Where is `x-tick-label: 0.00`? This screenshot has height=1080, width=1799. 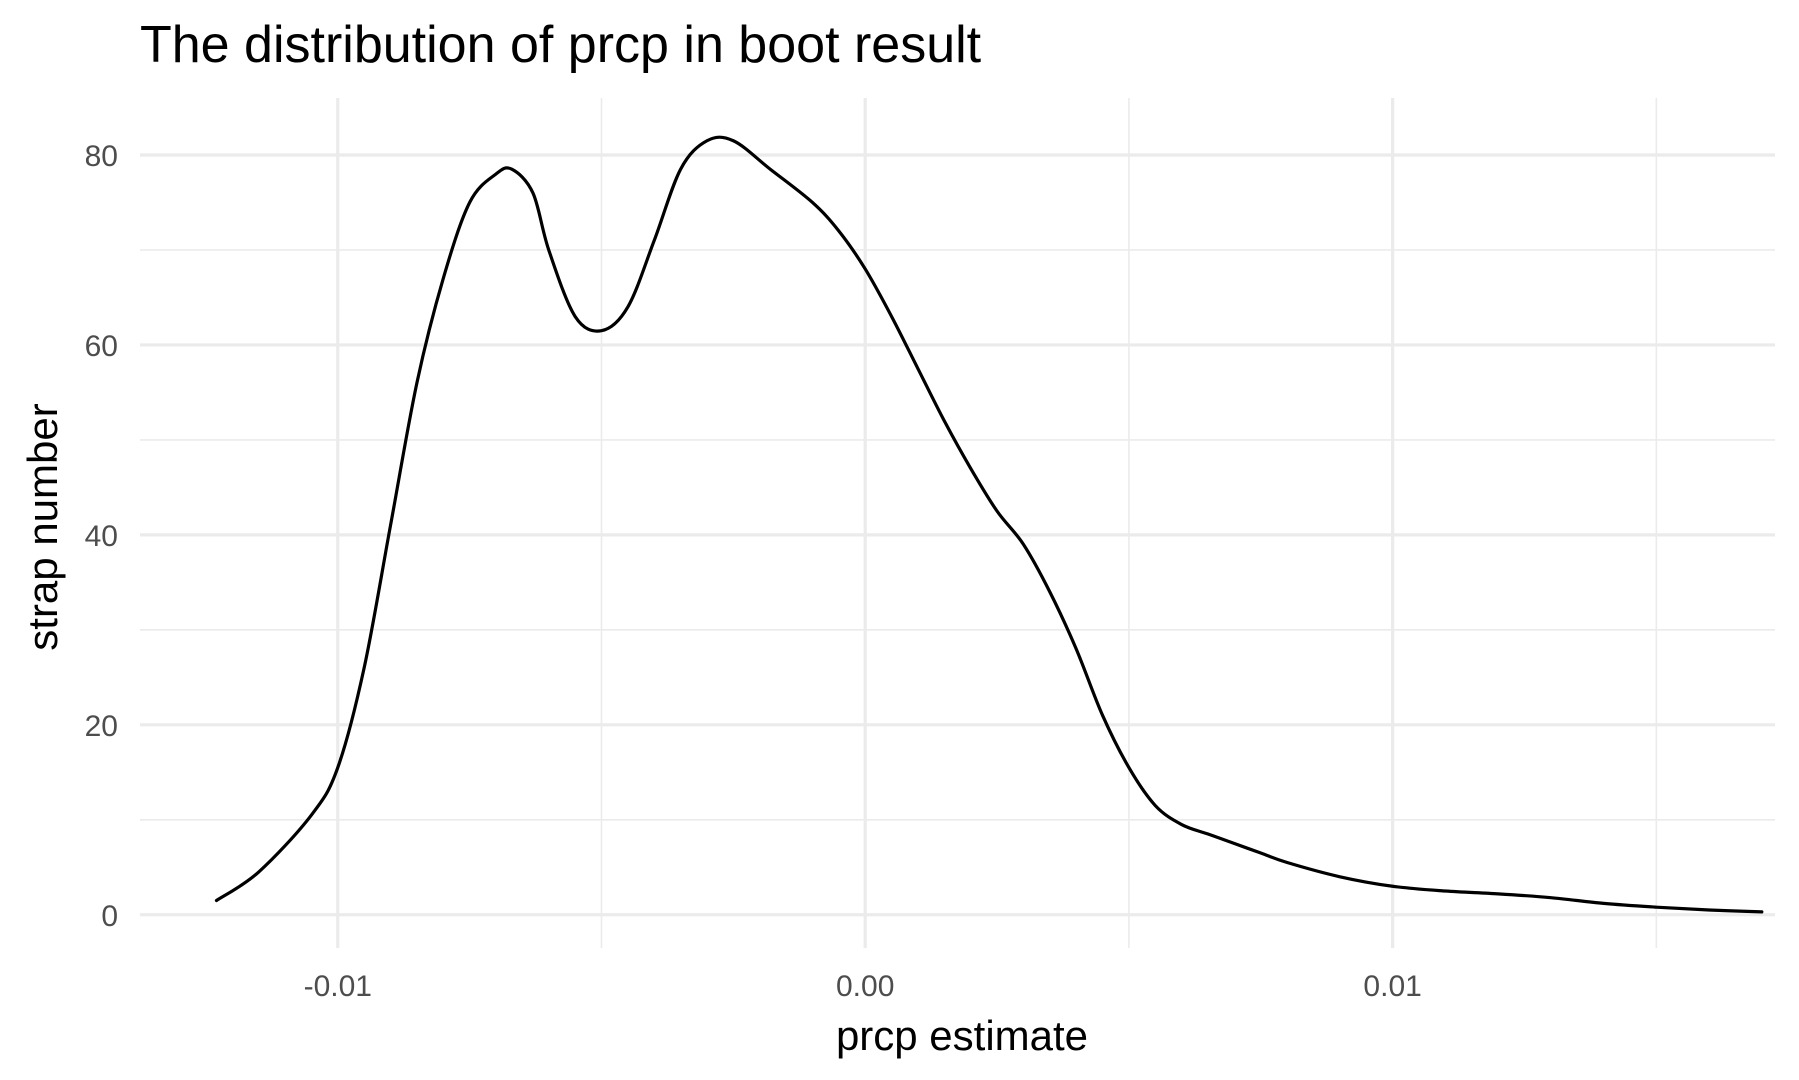
x-tick-label: 0.00 is located at coordinates (865, 986).